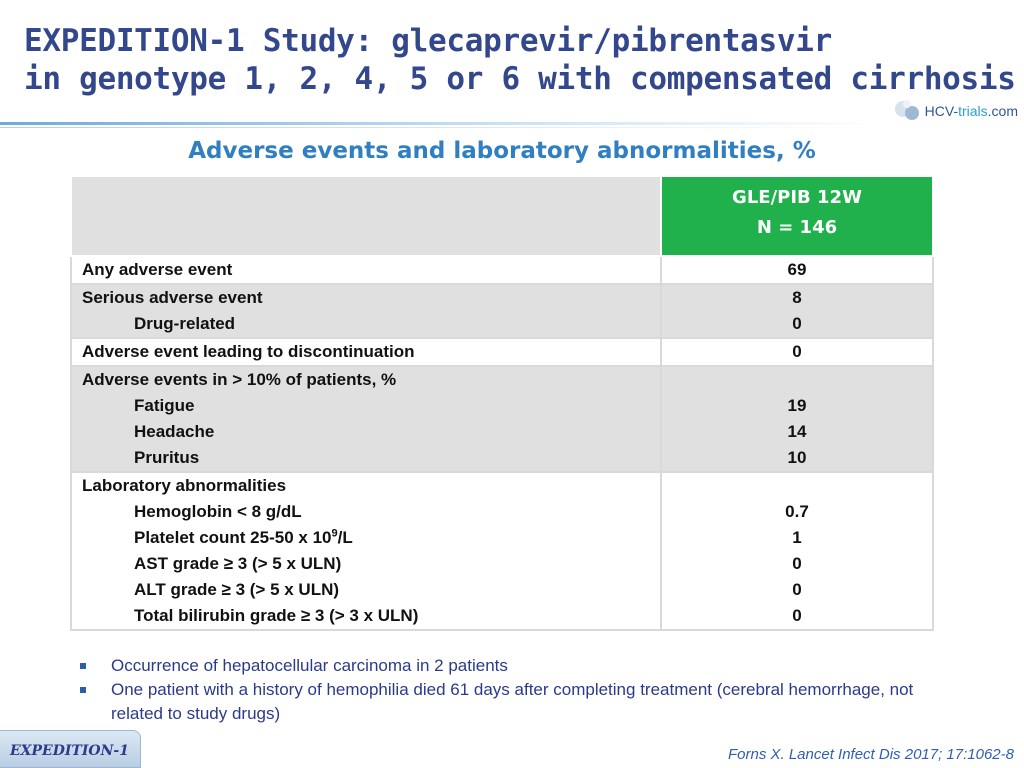 The height and width of the screenshot is (768, 1024). I want to click on row-sublabel: Pruritus, so click(167, 457).